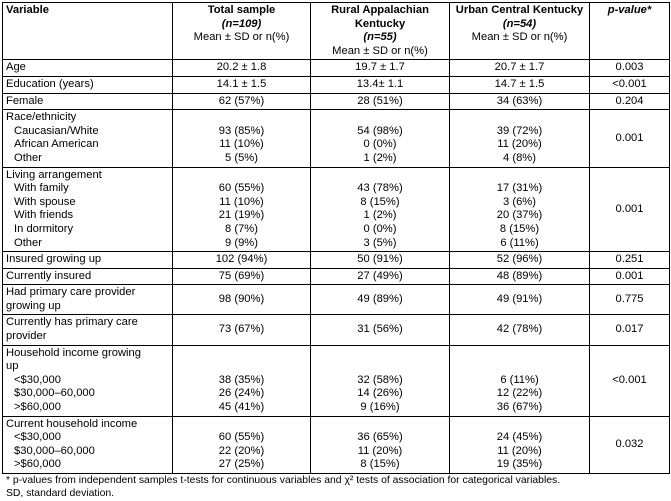 Image resolution: width=671 pixels, height=501 pixels. What do you see at coordinates (629, 101) in the screenshot?
I see `cell-pvalue: 0.204` at bounding box center [629, 101].